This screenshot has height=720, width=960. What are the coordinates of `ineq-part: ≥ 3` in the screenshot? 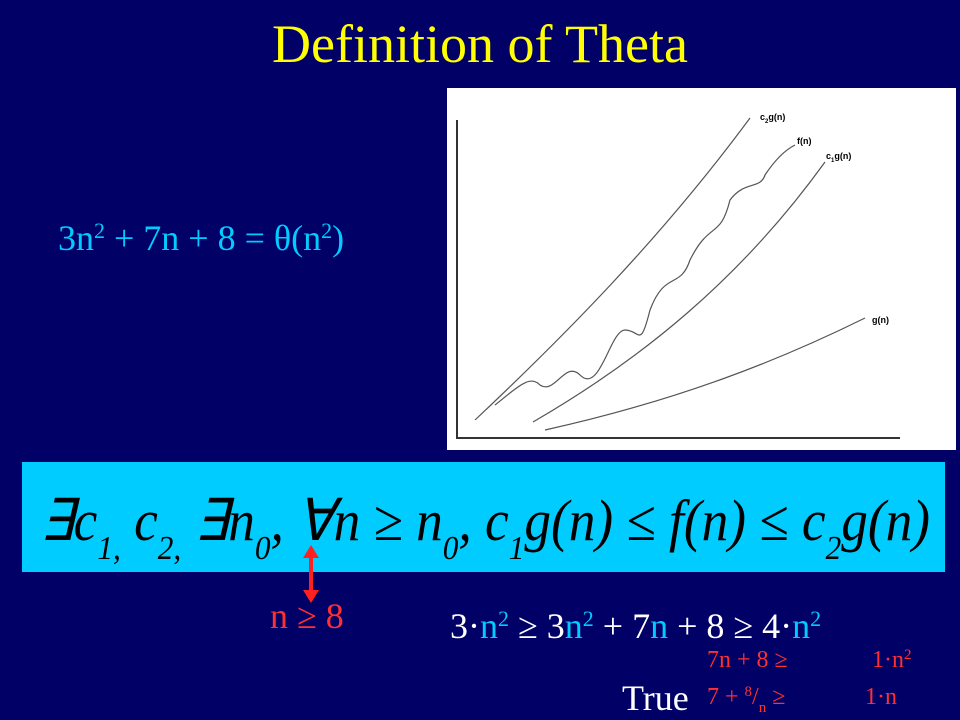 It's located at (537, 626).